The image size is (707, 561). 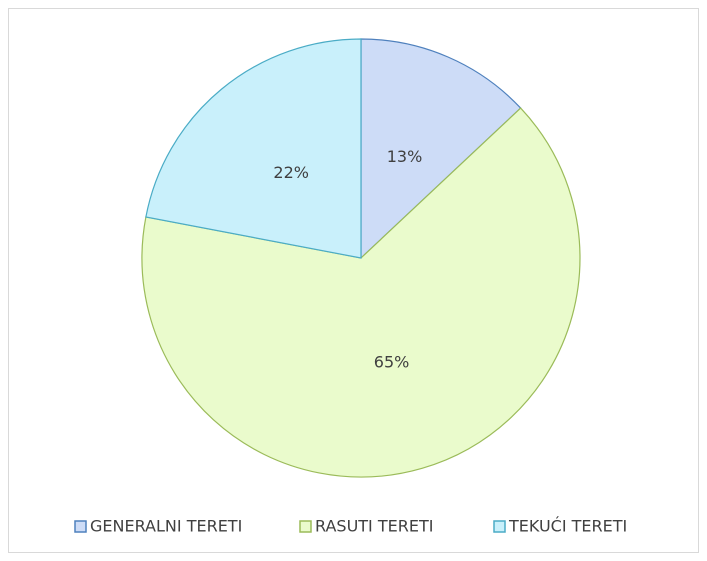 I want to click on legend-label: GENERALNI TERETI, so click(x=166, y=526).